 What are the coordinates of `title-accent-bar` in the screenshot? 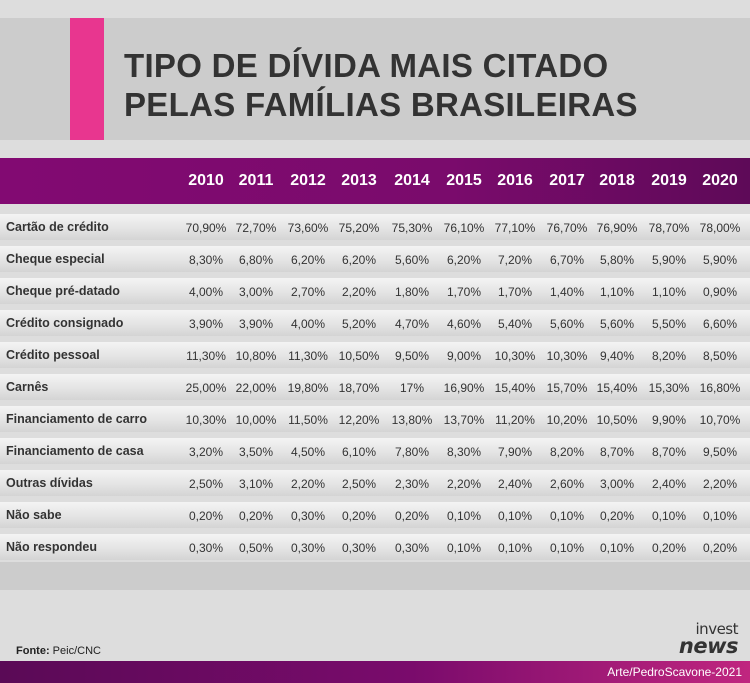 It's located at (87, 79).